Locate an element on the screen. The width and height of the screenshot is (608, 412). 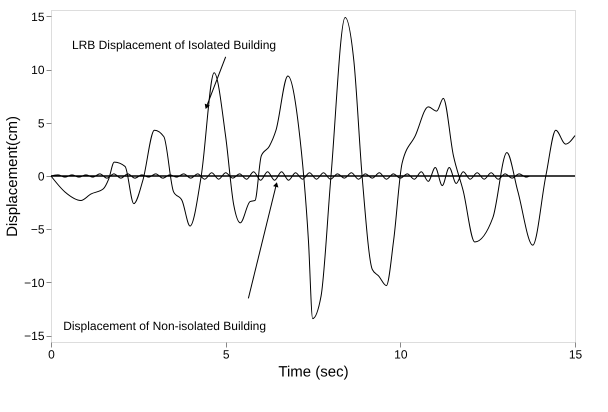
x-tick-label: 10 is located at coordinates (401, 355).